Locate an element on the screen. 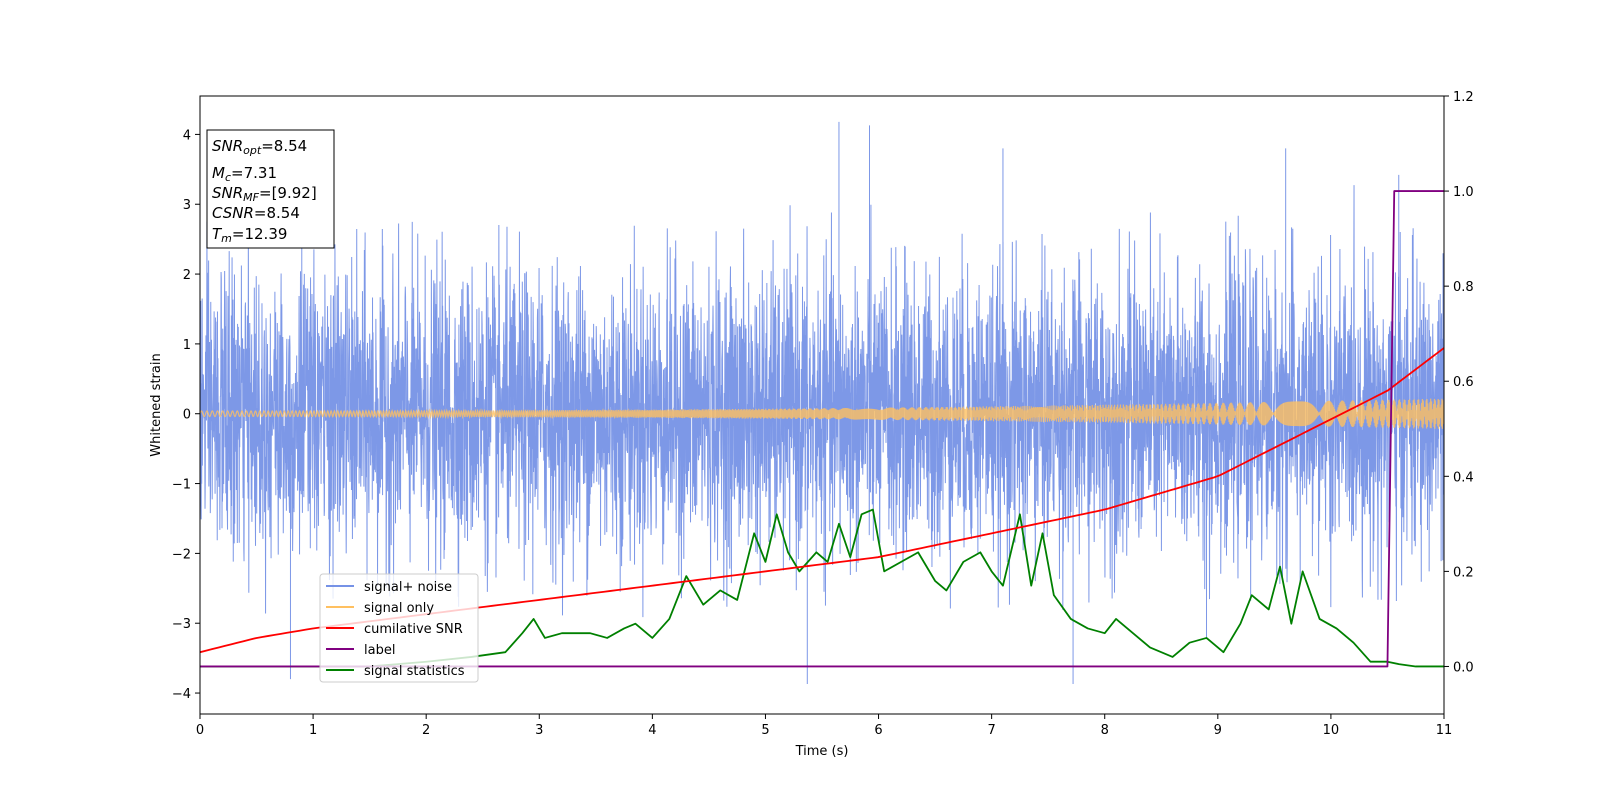 This screenshot has height=800, width=1600. y-right-tick-label: 1.0 is located at coordinates (1463, 192).